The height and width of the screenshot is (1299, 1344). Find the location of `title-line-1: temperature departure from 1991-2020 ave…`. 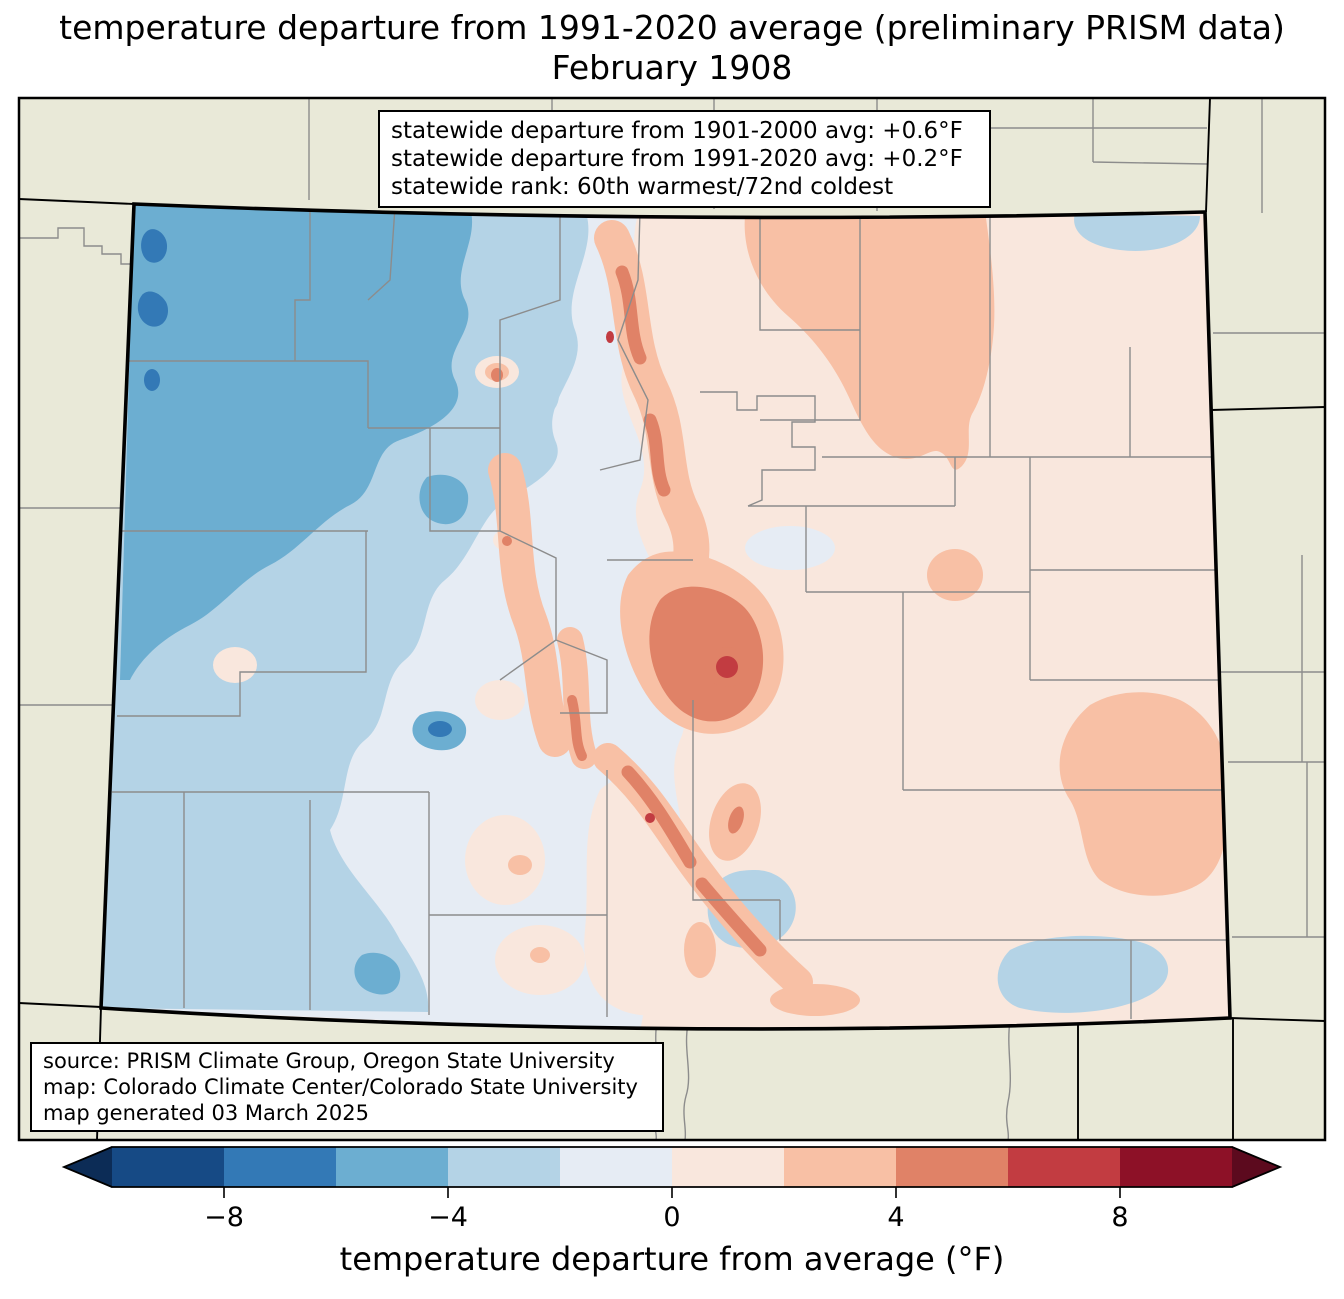

title-line-1: temperature departure from 1991-2020 ave… is located at coordinates (672, 27).